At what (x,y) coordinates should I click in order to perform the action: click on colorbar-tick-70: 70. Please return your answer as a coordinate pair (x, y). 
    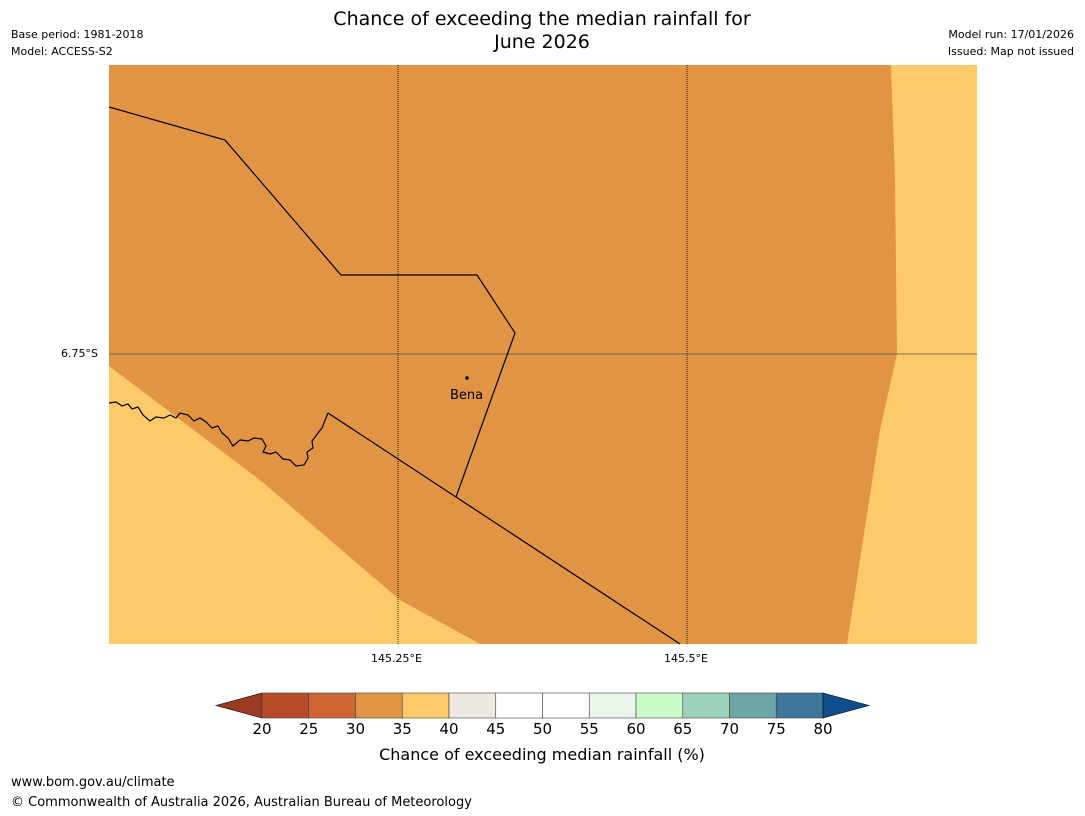
    Looking at the image, I should click on (729, 729).